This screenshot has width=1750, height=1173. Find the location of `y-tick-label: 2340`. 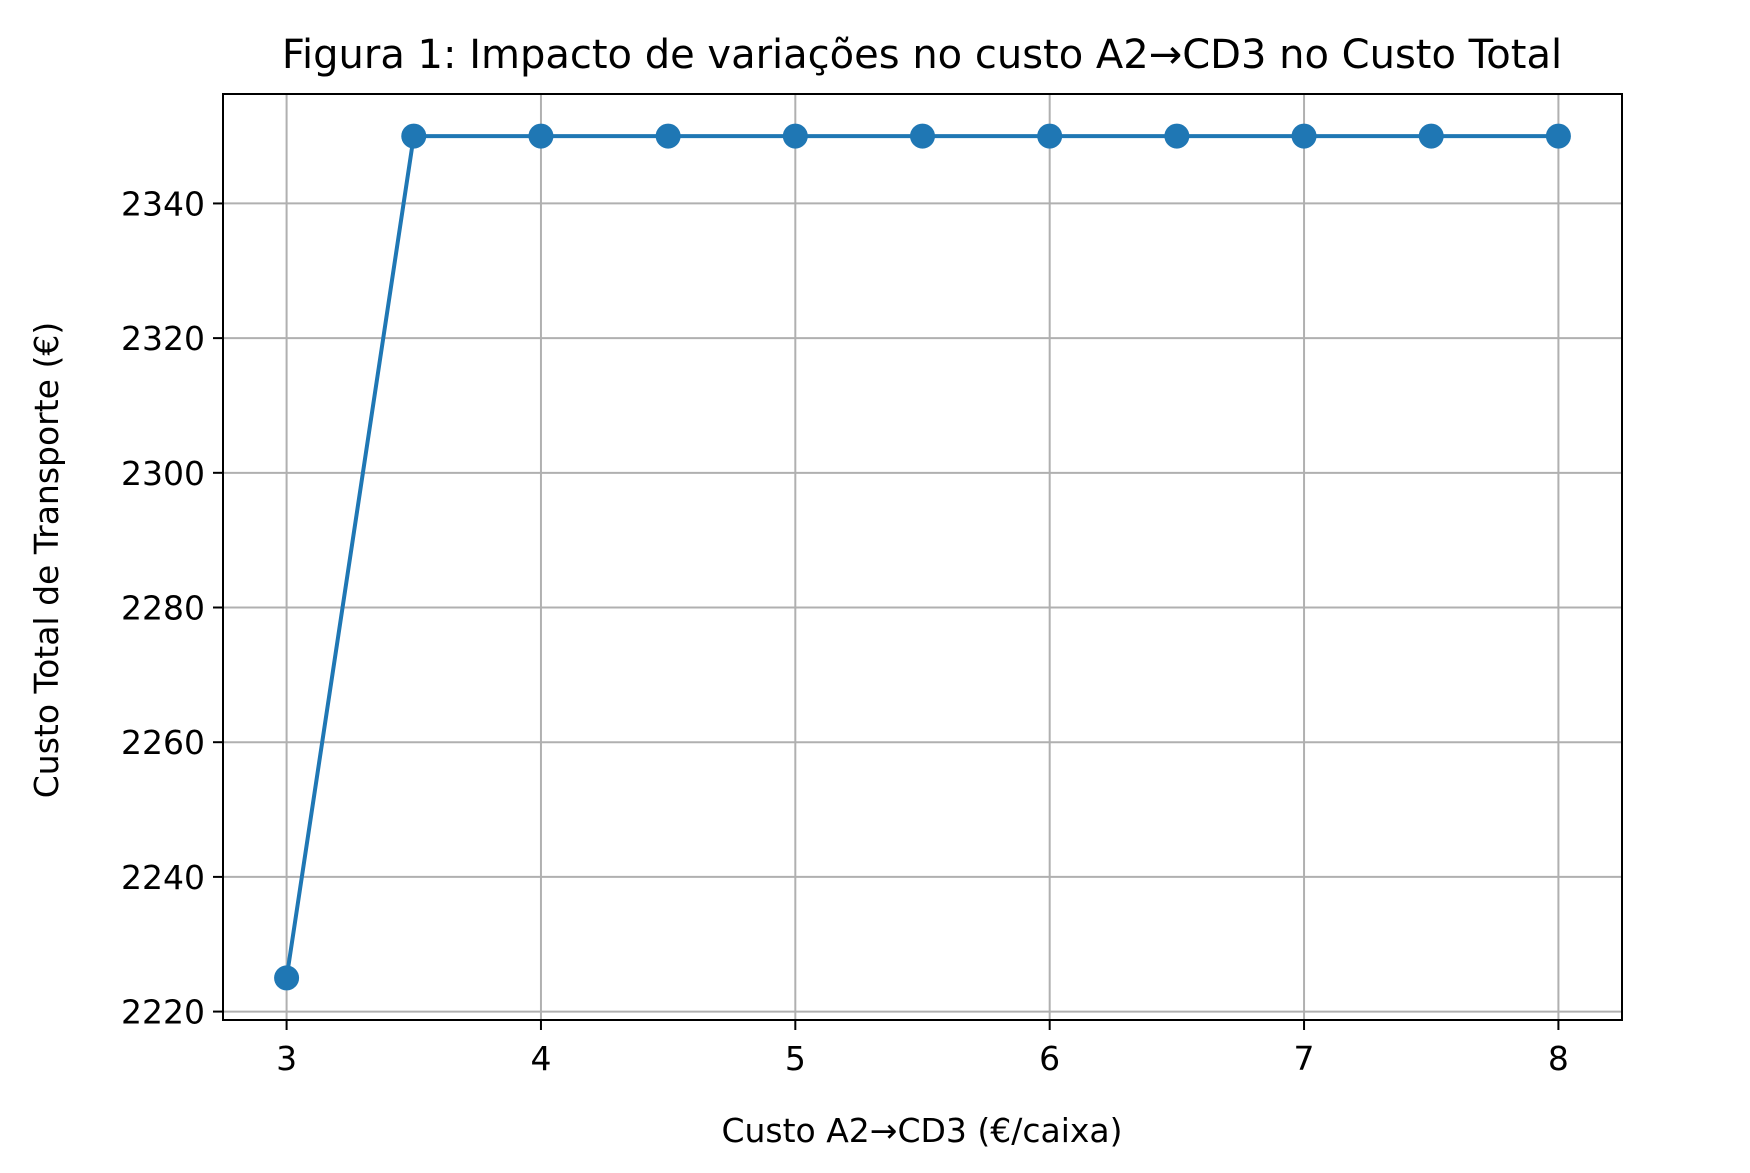

y-tick-label: 2340 is located at coordinates (163, 203).